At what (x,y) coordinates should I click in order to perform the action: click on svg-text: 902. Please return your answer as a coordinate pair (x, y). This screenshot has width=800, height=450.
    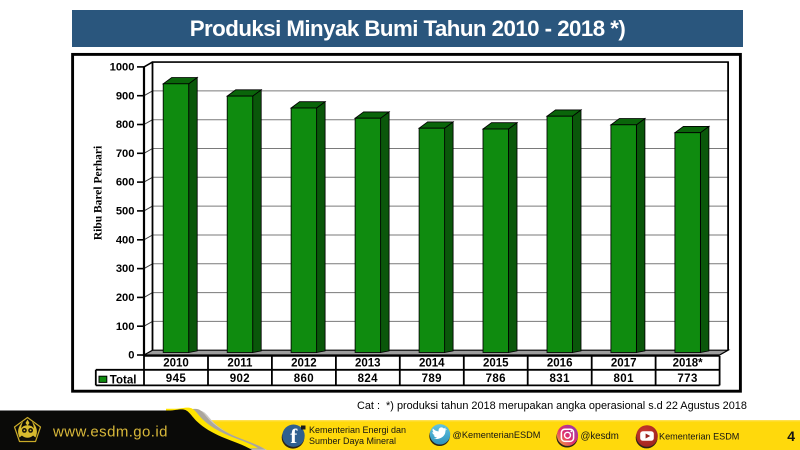
    Looking at the image, I should click on (240, 379).